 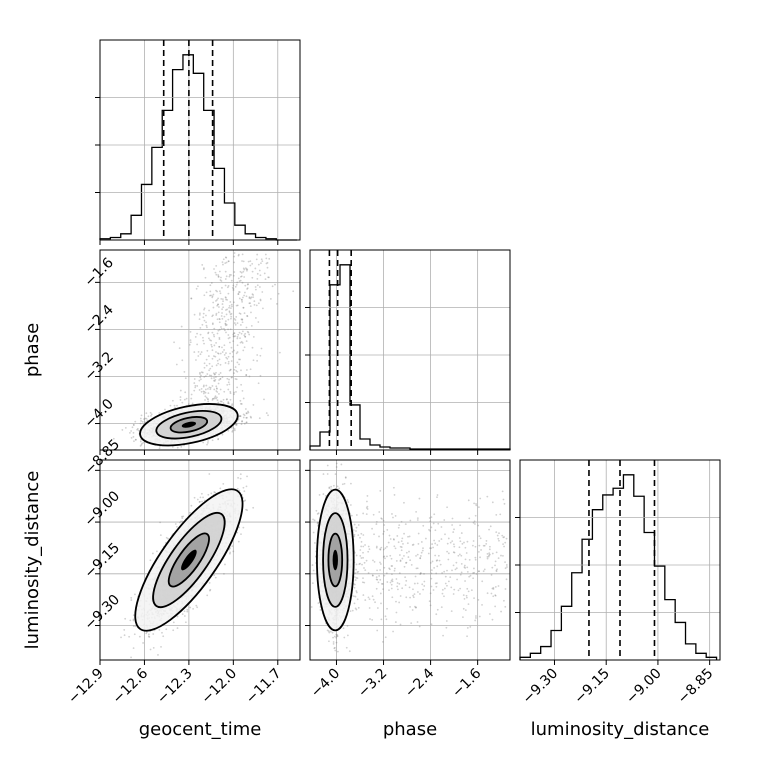 I want to click on histogram-step, so click(x=410, y=357).